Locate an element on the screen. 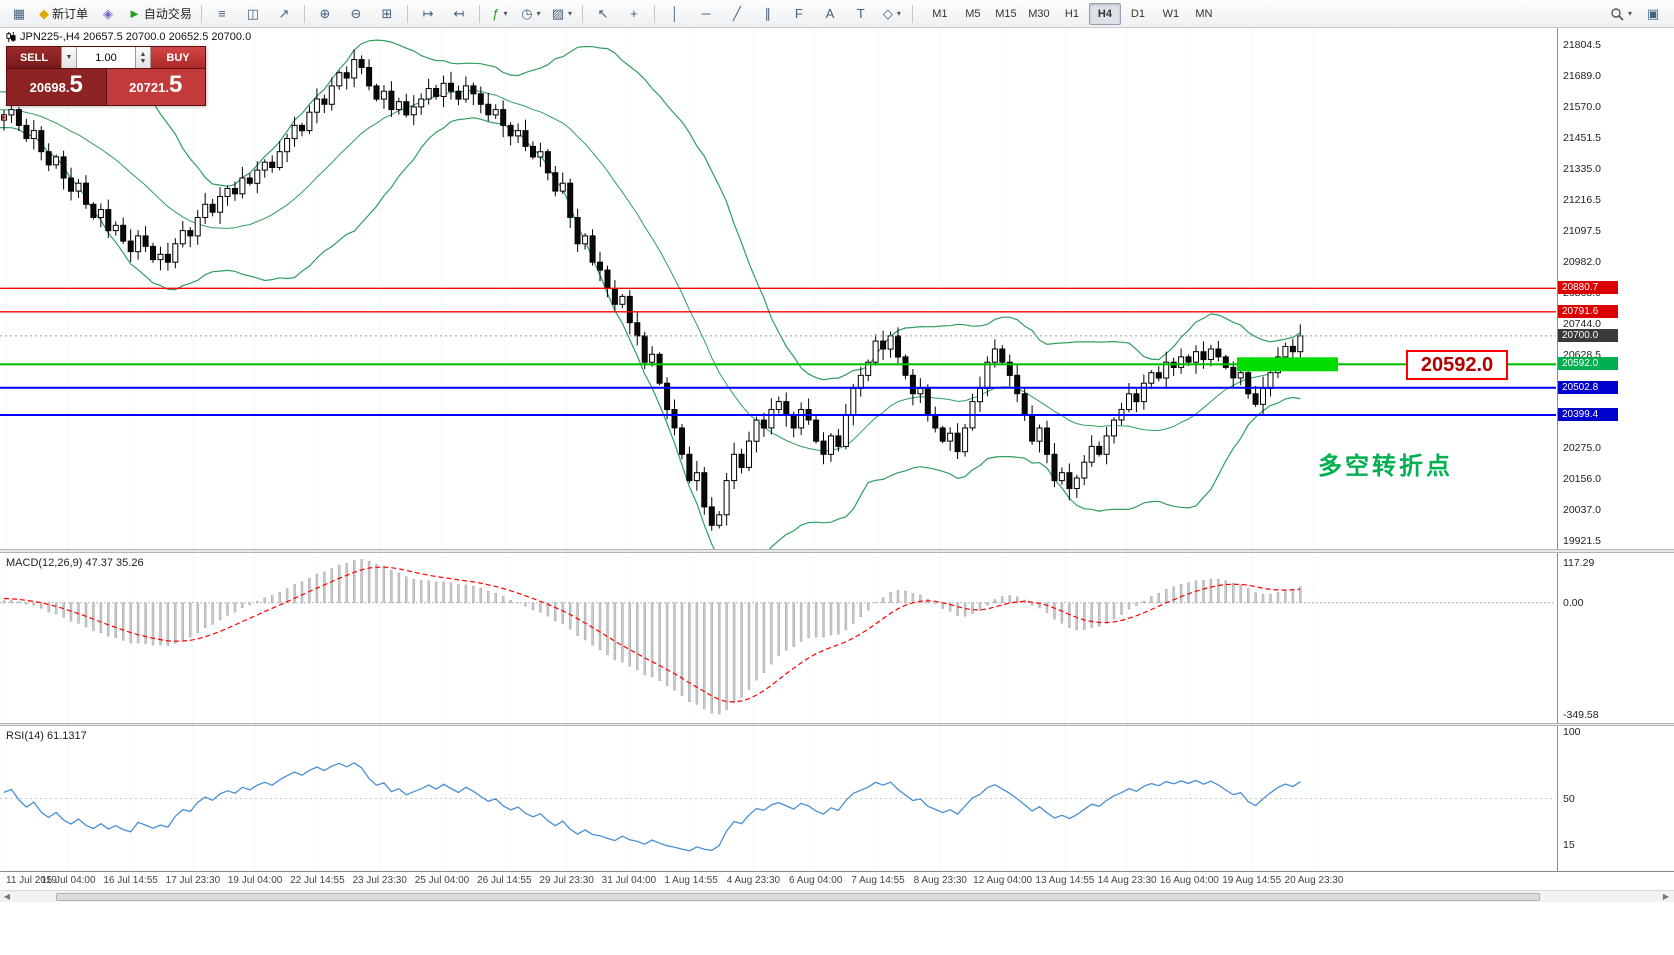  sell-price-pip: 5 is located at coordinates (76, 84).